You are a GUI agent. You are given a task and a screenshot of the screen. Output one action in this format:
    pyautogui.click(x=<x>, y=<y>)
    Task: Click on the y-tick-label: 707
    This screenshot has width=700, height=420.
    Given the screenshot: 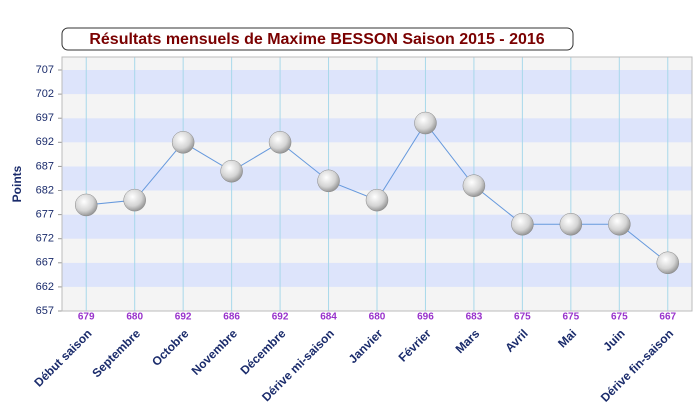 What is the action you would take?
    pyautogui.click(x=45, y=70)
    